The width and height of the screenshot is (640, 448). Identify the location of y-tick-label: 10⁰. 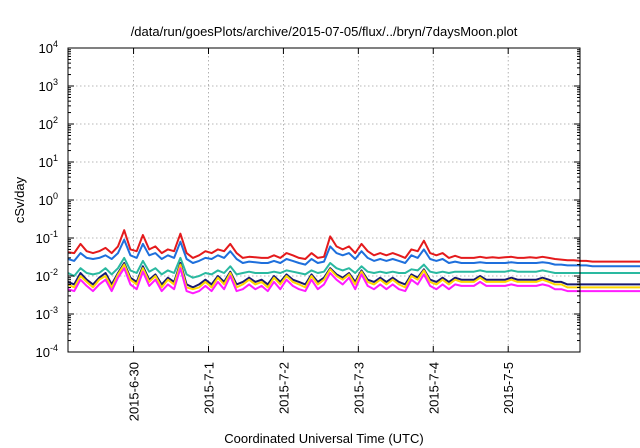
(48, 199).